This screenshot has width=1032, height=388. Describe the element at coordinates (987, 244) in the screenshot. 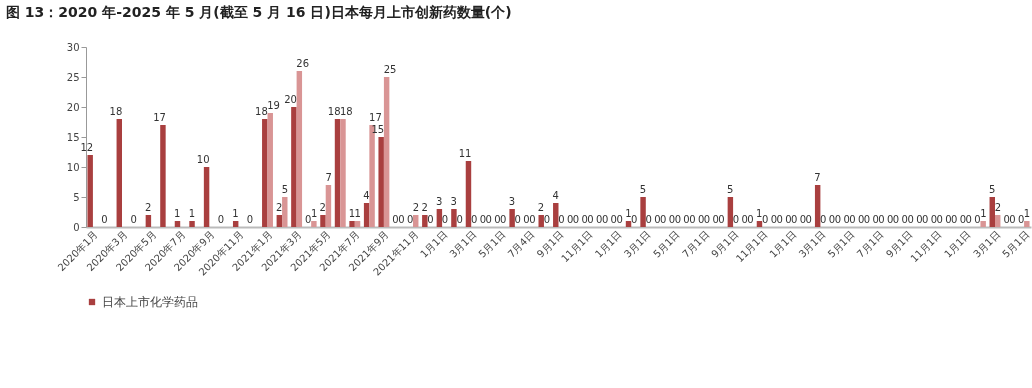

I see `x-tick-label: 3月1日` at that location.